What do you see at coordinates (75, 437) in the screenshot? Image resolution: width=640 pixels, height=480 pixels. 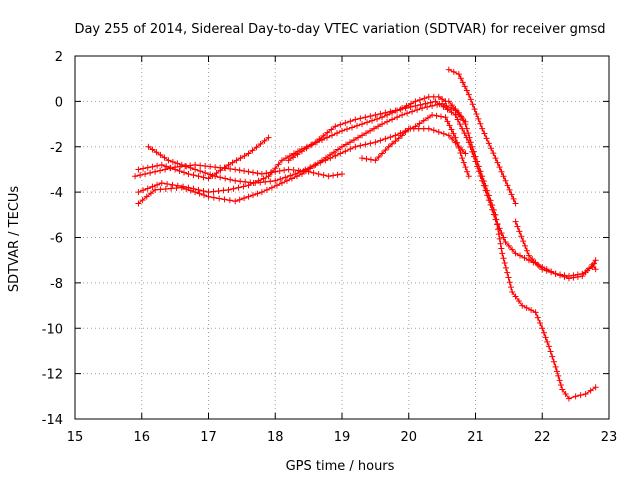 I see `x-tick-label: 15` at bounding box center [75, 437].